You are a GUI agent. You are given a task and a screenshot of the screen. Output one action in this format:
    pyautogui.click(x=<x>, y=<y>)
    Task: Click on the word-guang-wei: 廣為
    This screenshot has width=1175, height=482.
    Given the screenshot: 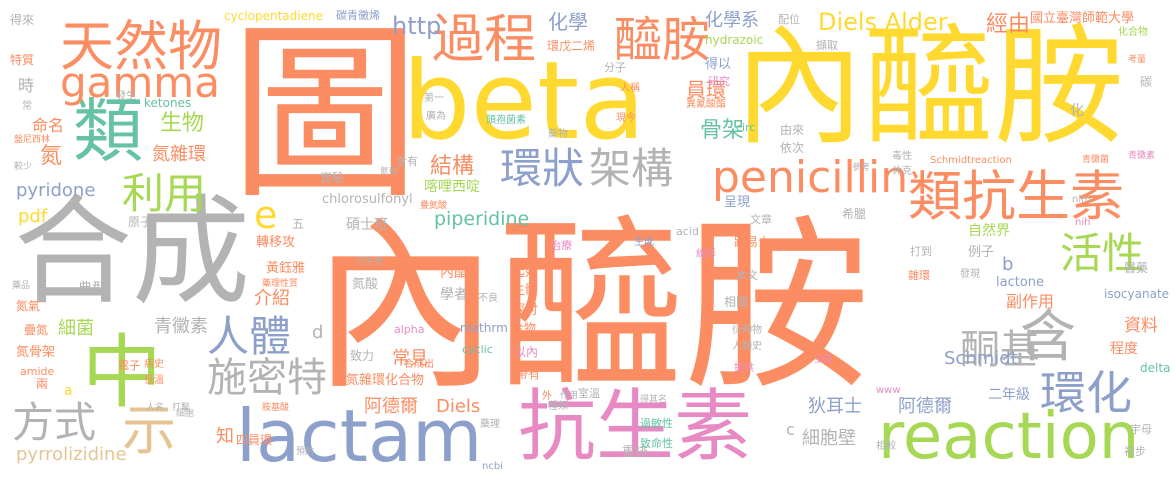 What is the action you would take?
    pyautogui.click(x=436, y=116)
    